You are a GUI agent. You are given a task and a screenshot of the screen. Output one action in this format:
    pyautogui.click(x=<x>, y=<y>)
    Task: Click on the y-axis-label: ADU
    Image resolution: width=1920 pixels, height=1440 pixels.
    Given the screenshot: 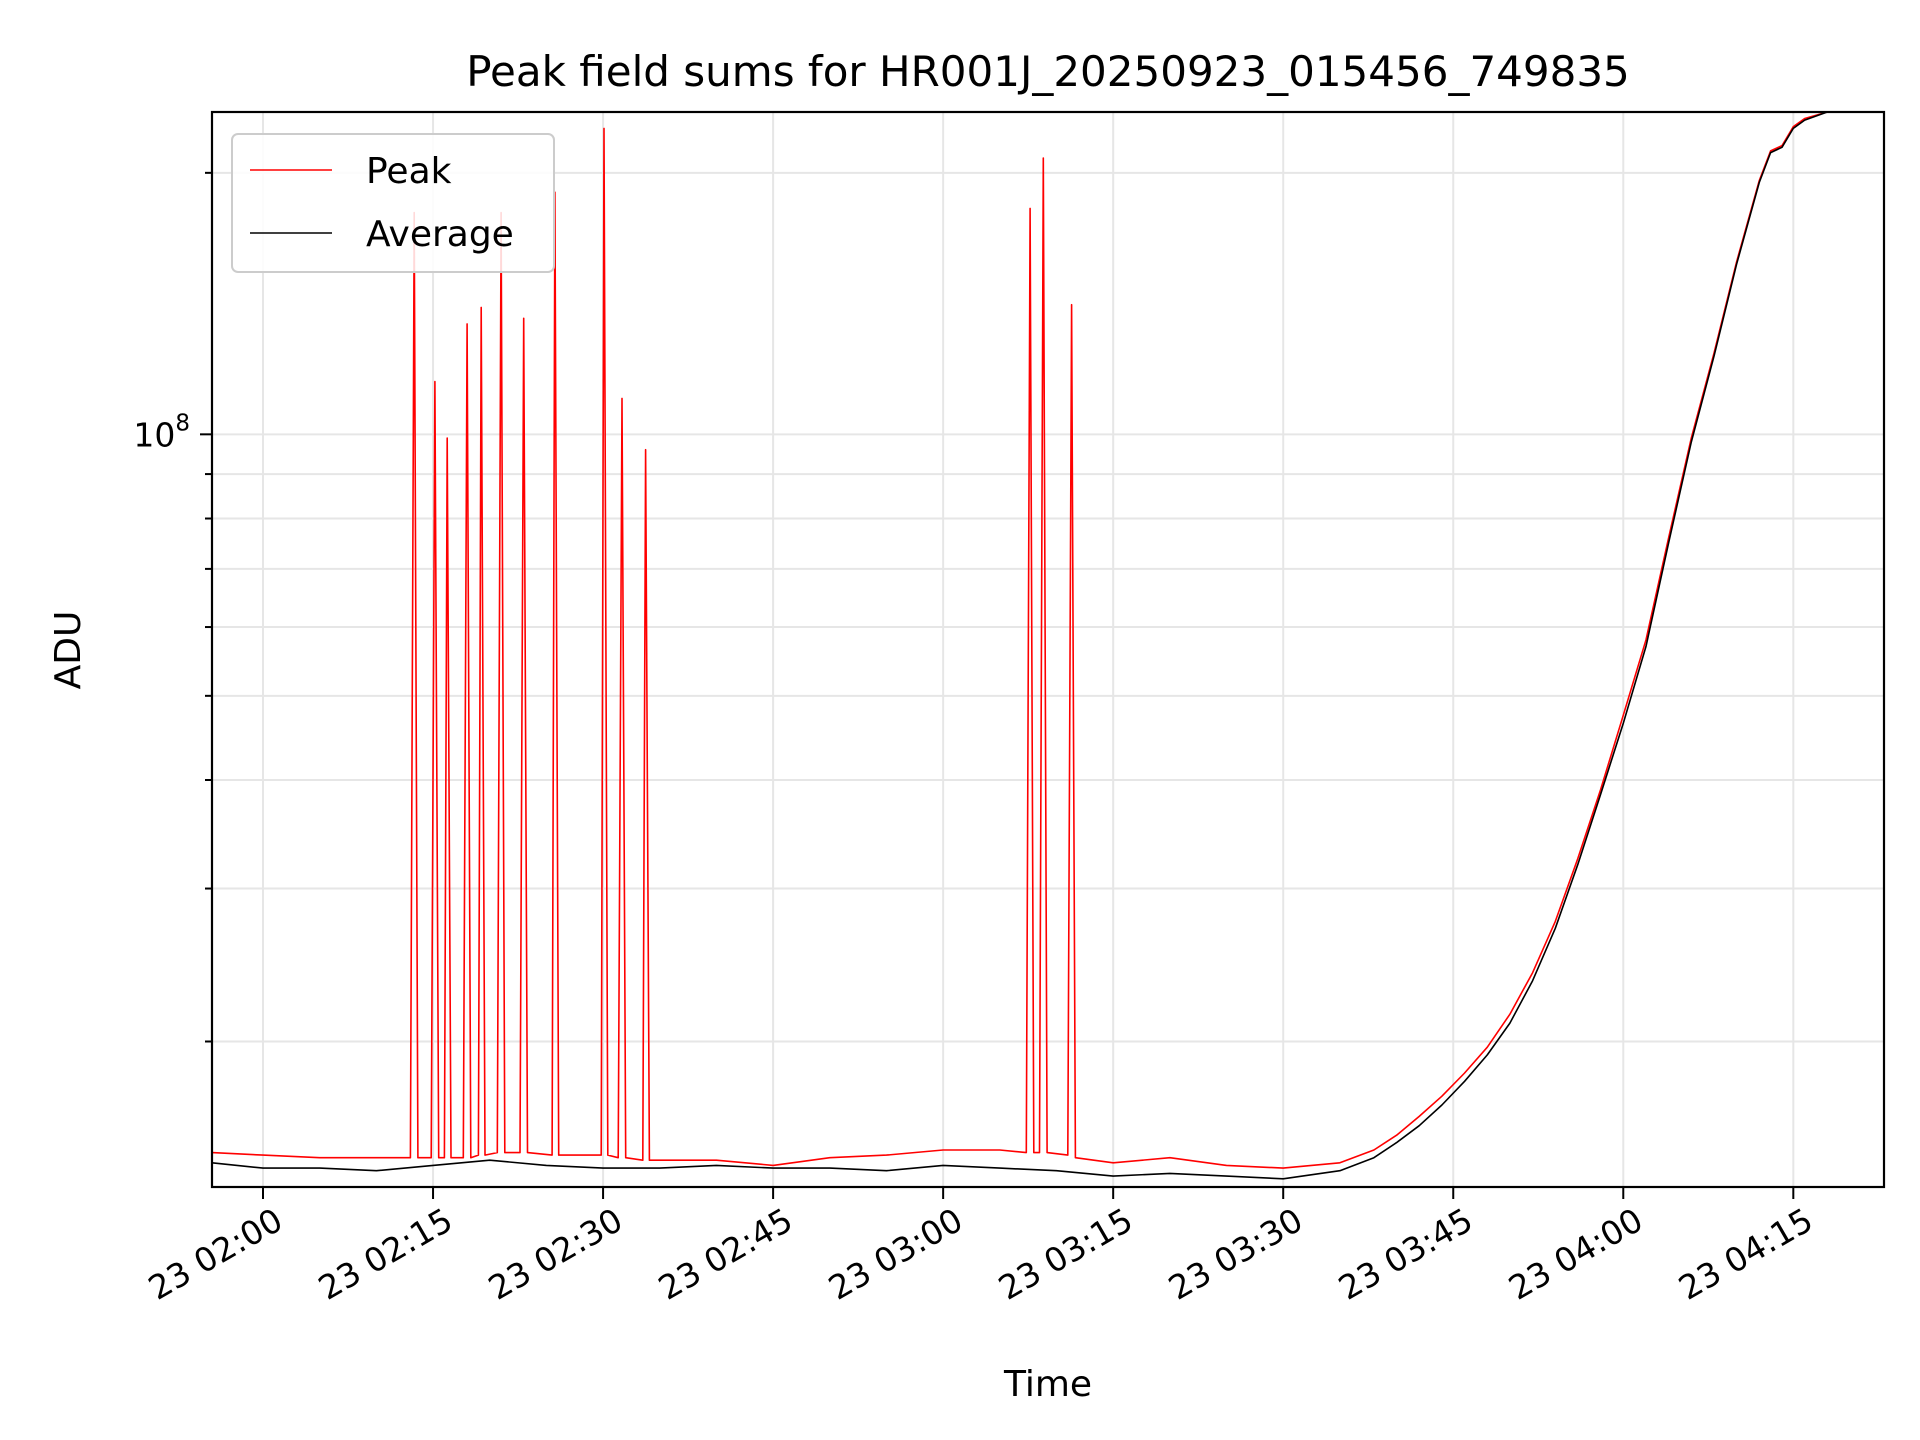 What is the action you would take?
    pyautogui.click(x=68, y=650)
    